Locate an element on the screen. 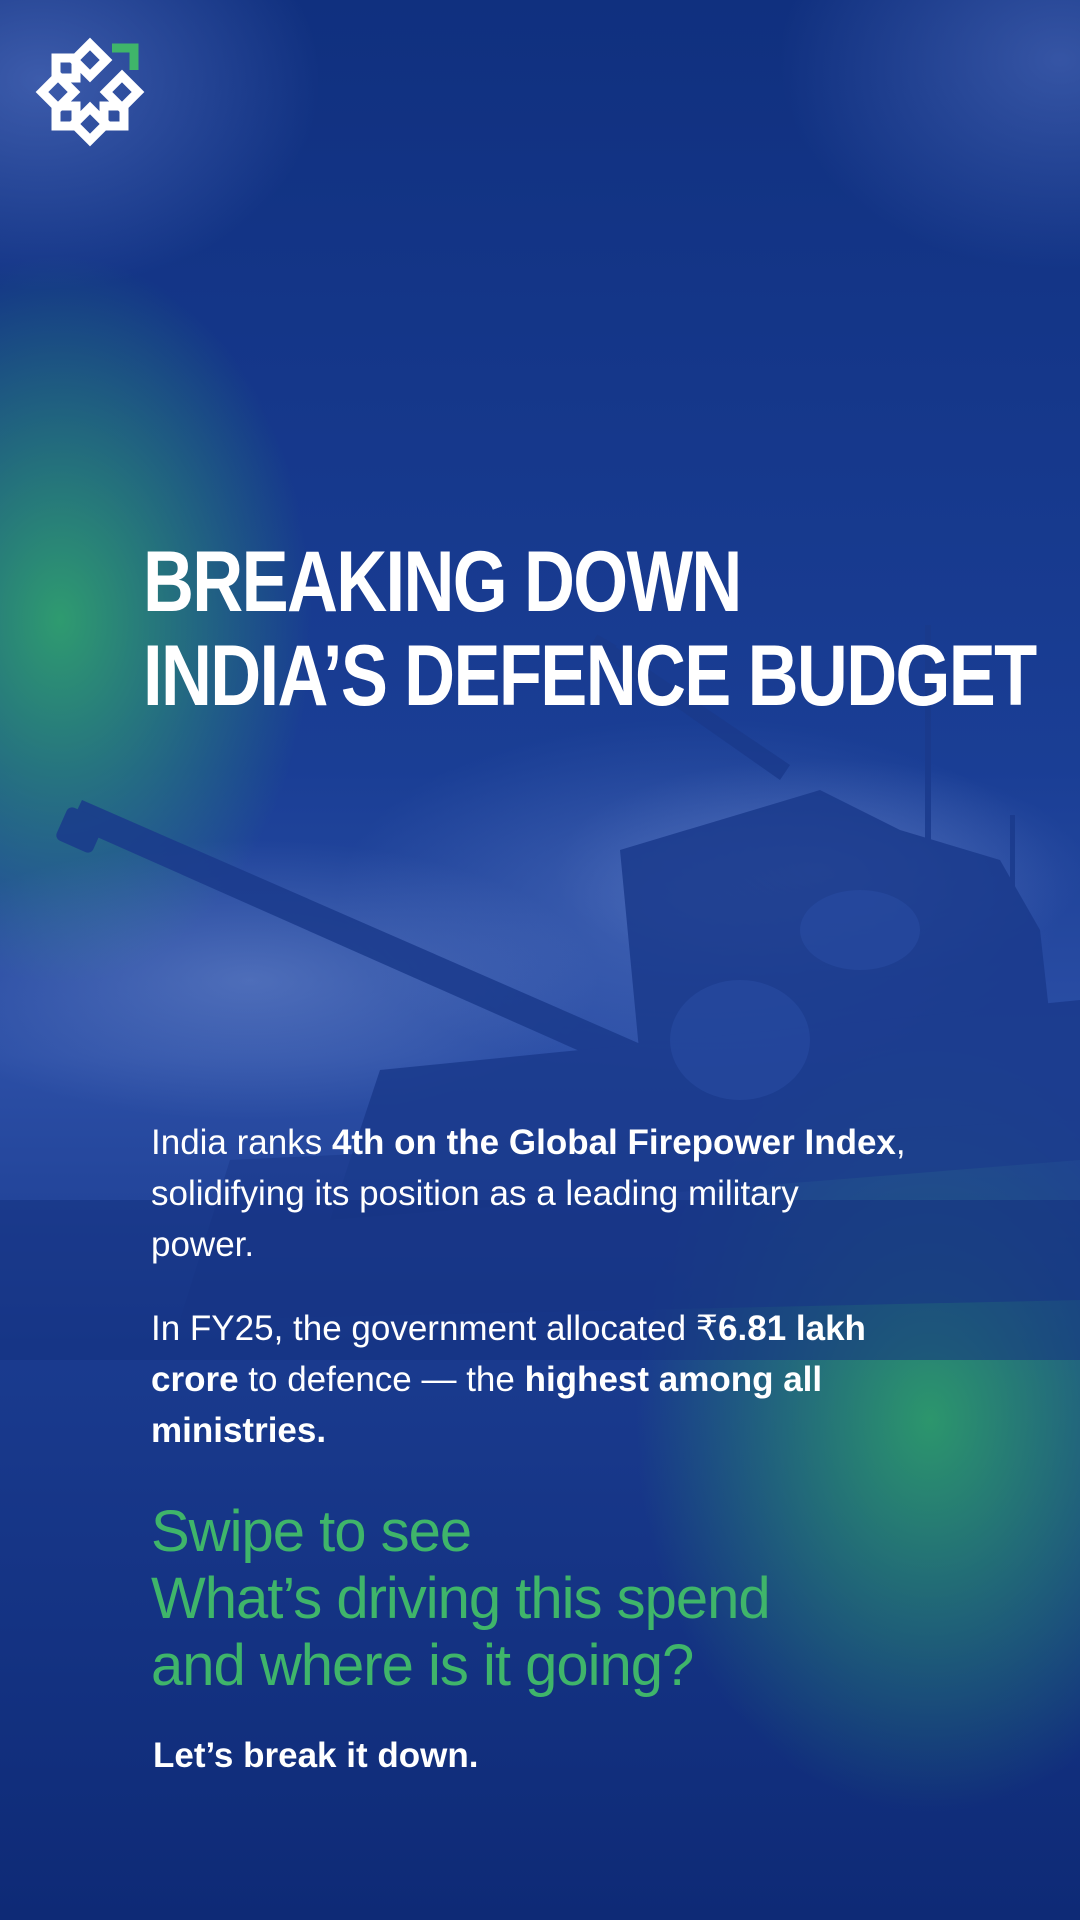 This screenshot has width=1080, height=1920. rosette-logo-icon is located at coordinates (90, 92).